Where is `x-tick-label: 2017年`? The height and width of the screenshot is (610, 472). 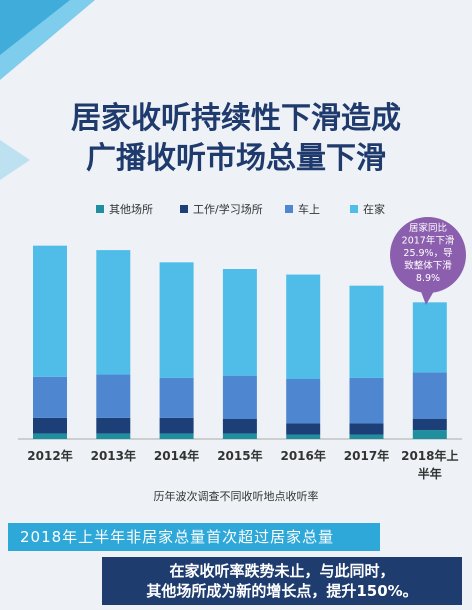 x-tick-label: 2017年 is located at coordinates (366, 455).